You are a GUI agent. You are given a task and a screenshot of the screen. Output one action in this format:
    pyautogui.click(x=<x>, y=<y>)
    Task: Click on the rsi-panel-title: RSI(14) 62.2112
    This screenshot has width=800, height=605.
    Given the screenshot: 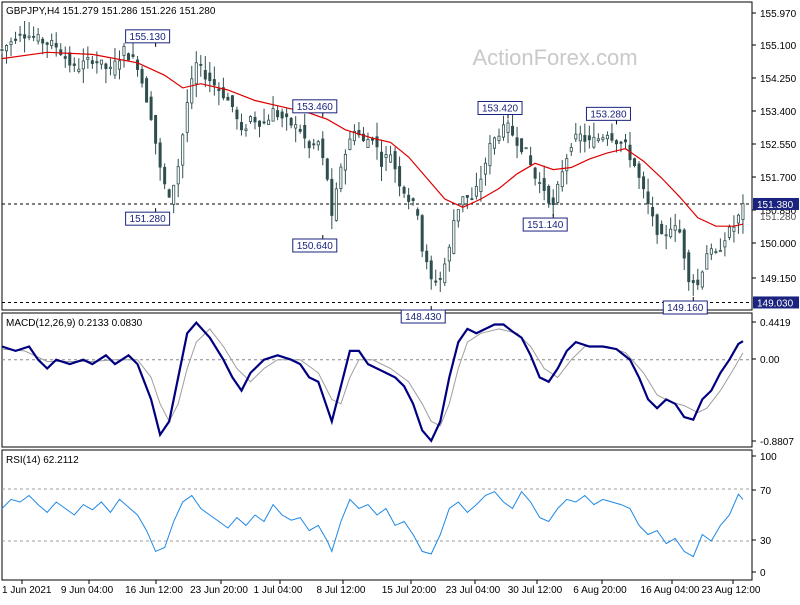 What is the action you would take?
    pyautogui.click(x=42, y=460)
    